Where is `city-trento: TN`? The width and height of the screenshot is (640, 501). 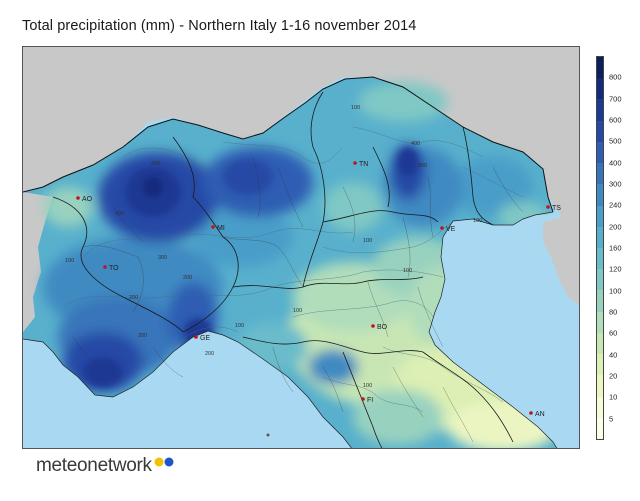 city-trento: TN is located at coordinates (360, 164).